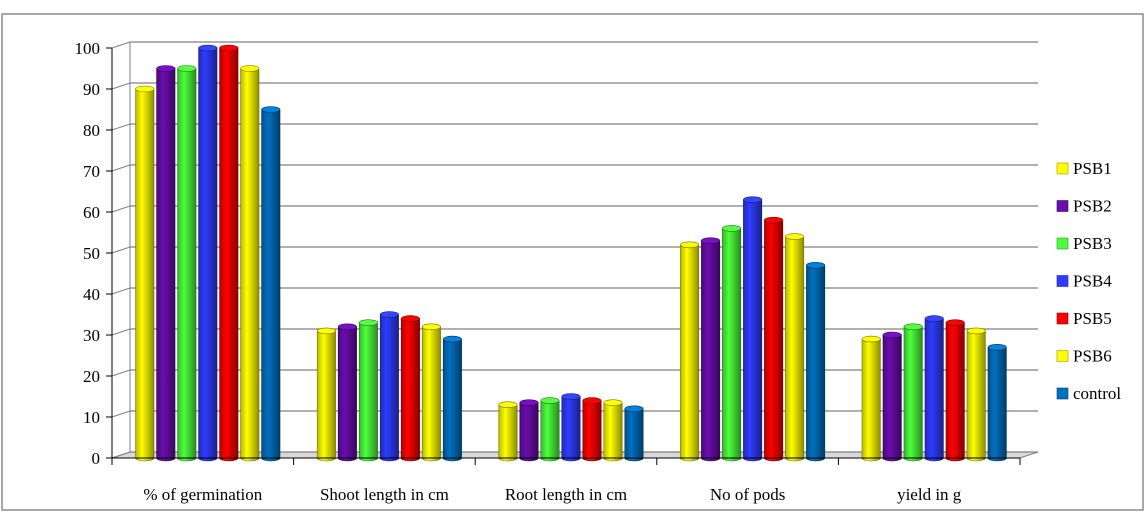  What do you see at coordinates (91, 376) in the screenshot?
I see `y-tick-label: 20` at bounding box center [91, 376].